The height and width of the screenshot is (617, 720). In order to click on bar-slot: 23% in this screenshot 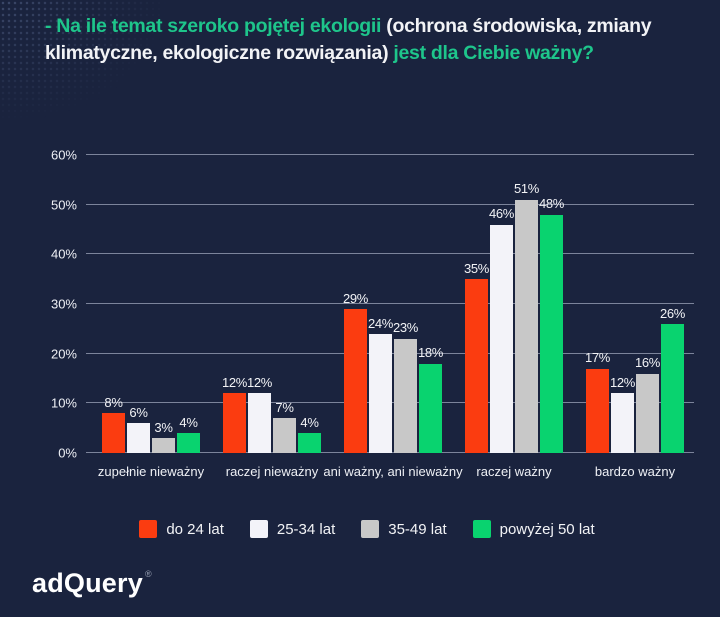, I will do `click(405, 304)`.